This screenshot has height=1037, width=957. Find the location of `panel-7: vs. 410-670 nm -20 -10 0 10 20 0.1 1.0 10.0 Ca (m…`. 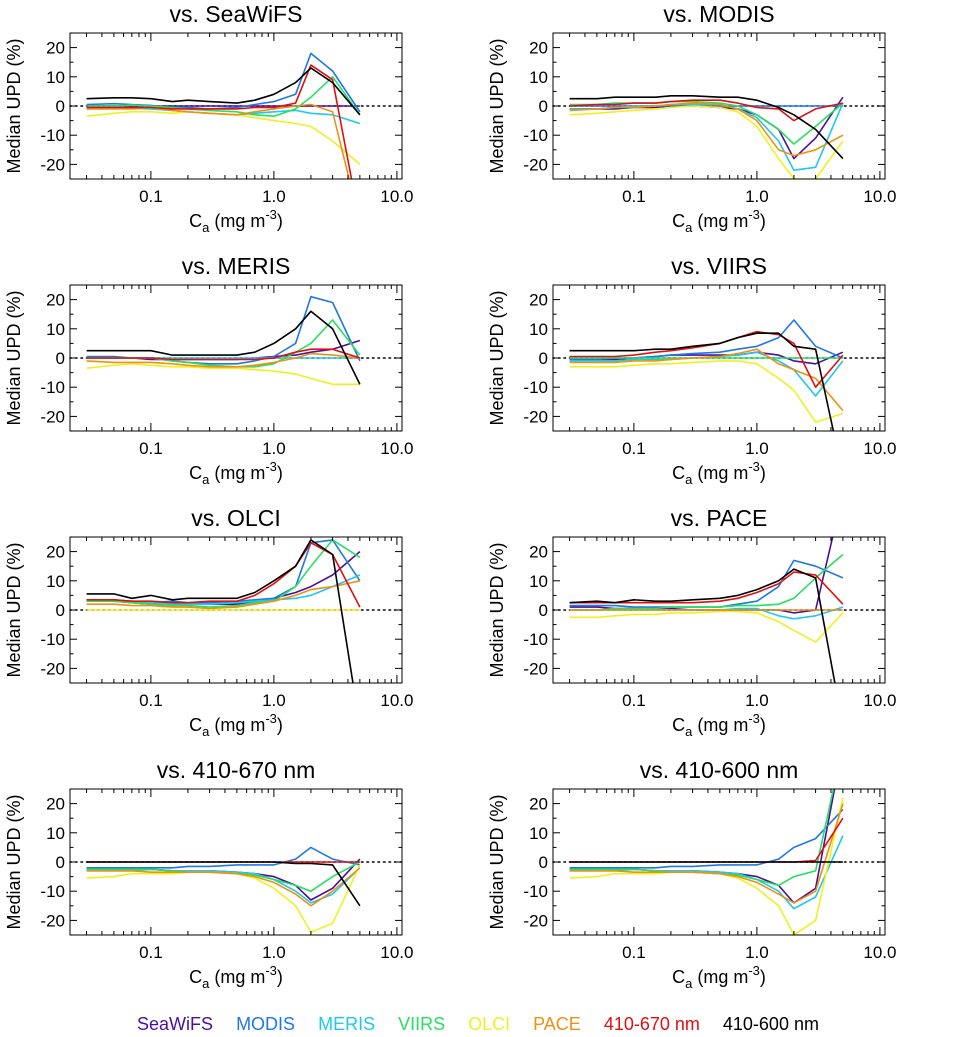

panel-7: vs. 410-670 nm -20 -10 0 10 20 0.1 1.0 10.0 Ca (m… is located at coordinates (208, 874).